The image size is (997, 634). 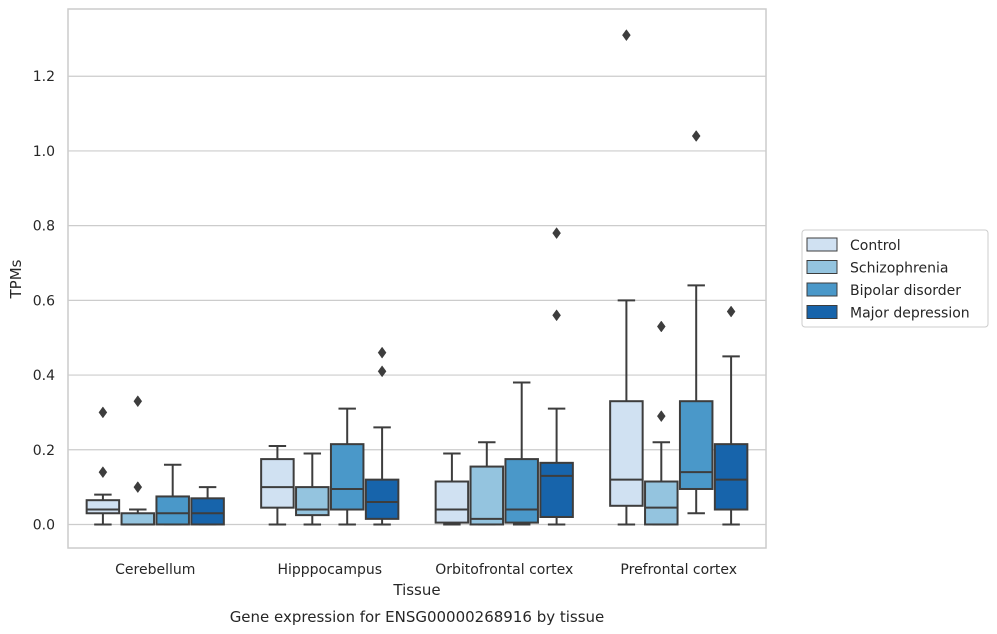 I want to click on legend-frame, so click(x=895, y=278).